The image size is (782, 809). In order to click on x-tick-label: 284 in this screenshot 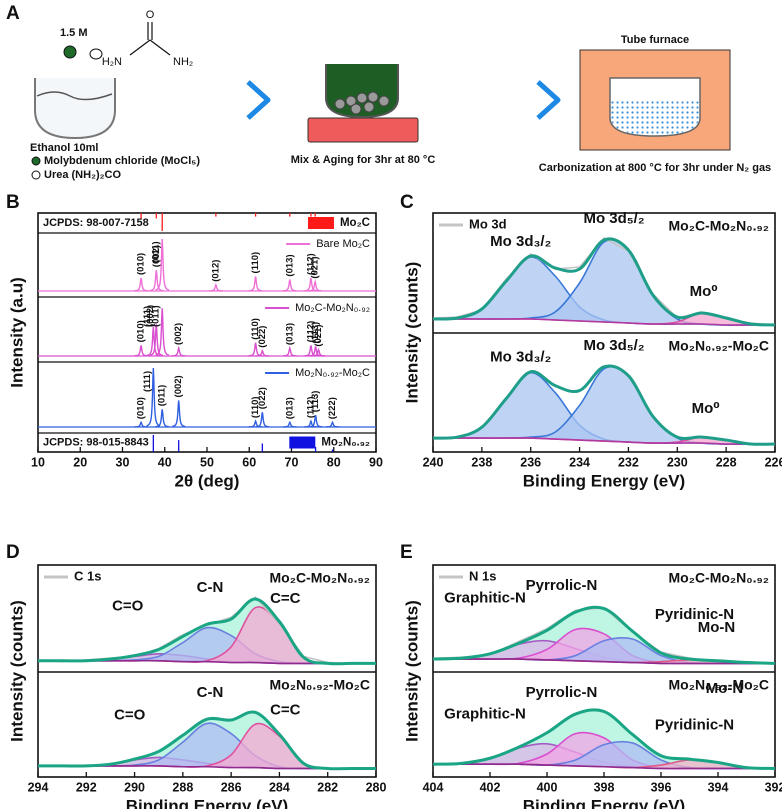, I will do `click(279, 787)`.